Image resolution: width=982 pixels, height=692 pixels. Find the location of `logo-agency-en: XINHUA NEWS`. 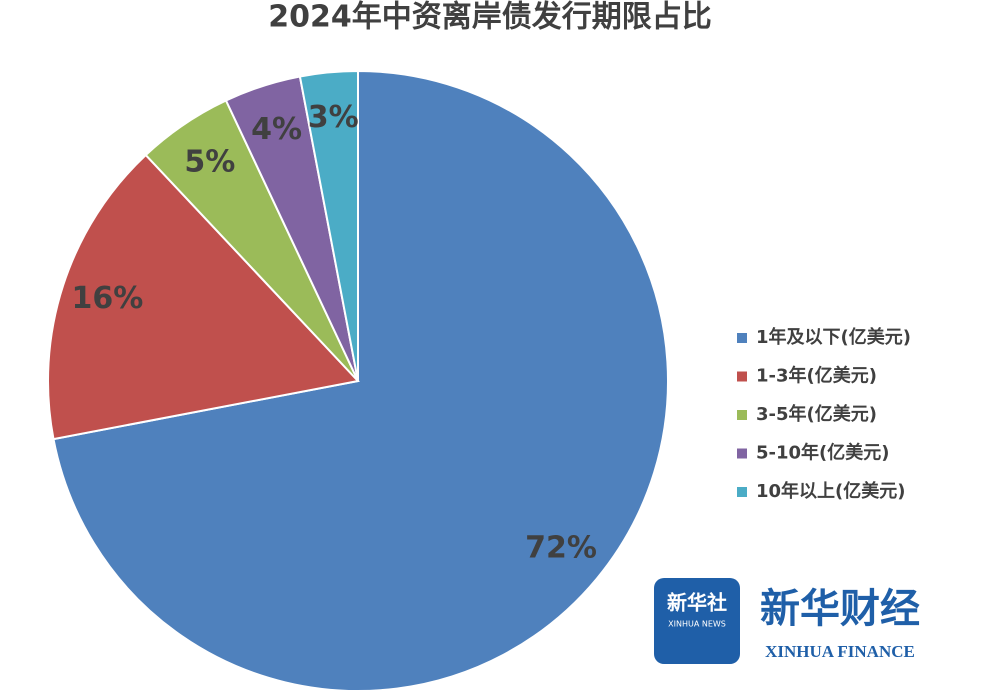

logo-agency-en: XINHUA NEWS is located at coordinates (697, 624).